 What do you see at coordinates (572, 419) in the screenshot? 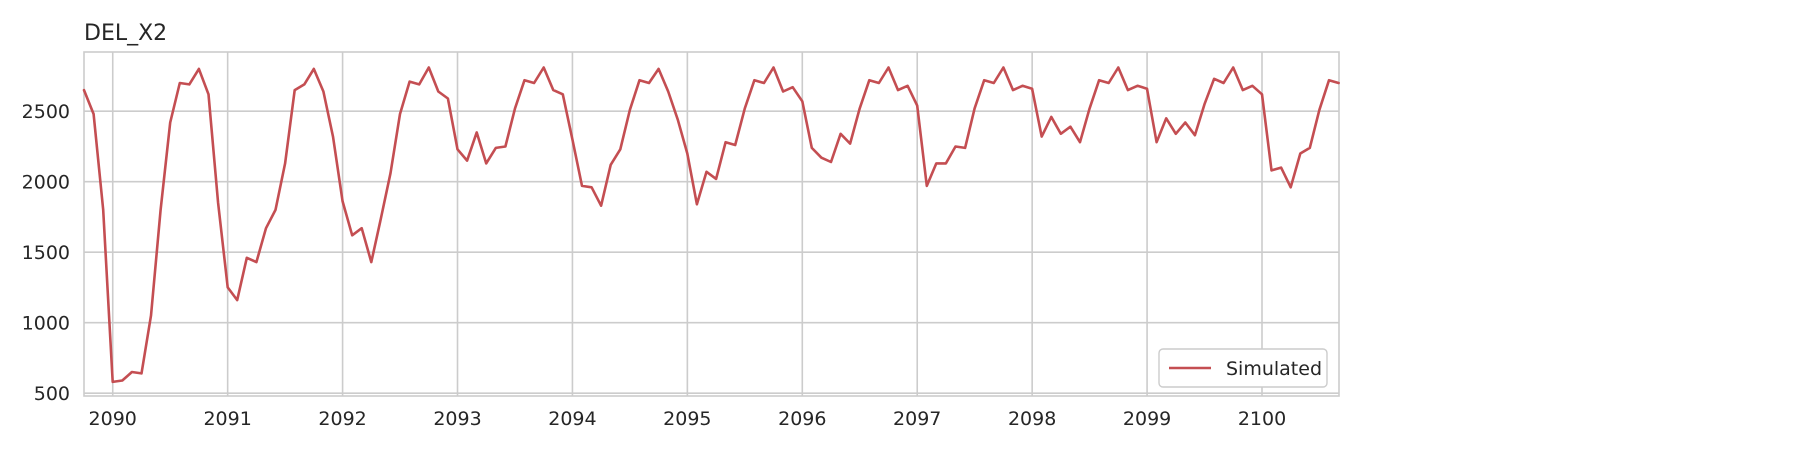
I see `x-tick-label: 2094` at bounding box center [572, 419].